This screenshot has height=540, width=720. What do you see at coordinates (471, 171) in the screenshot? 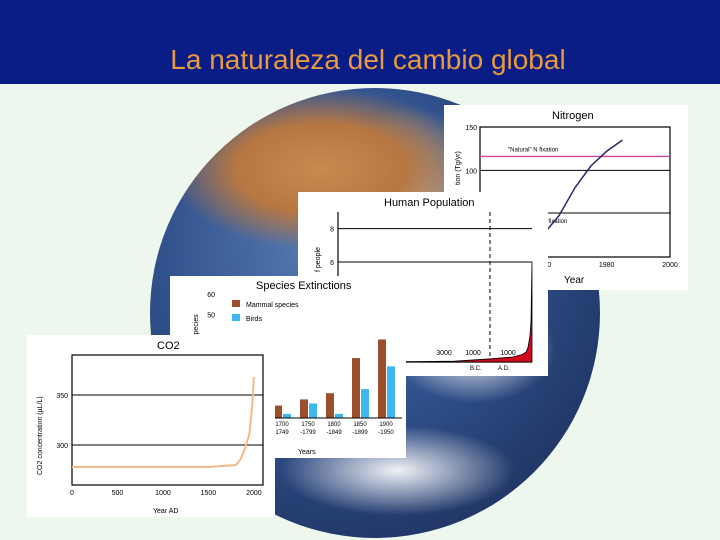
I see `nitrogen-y-tick-label: 100` at bounding box center [471, 171].